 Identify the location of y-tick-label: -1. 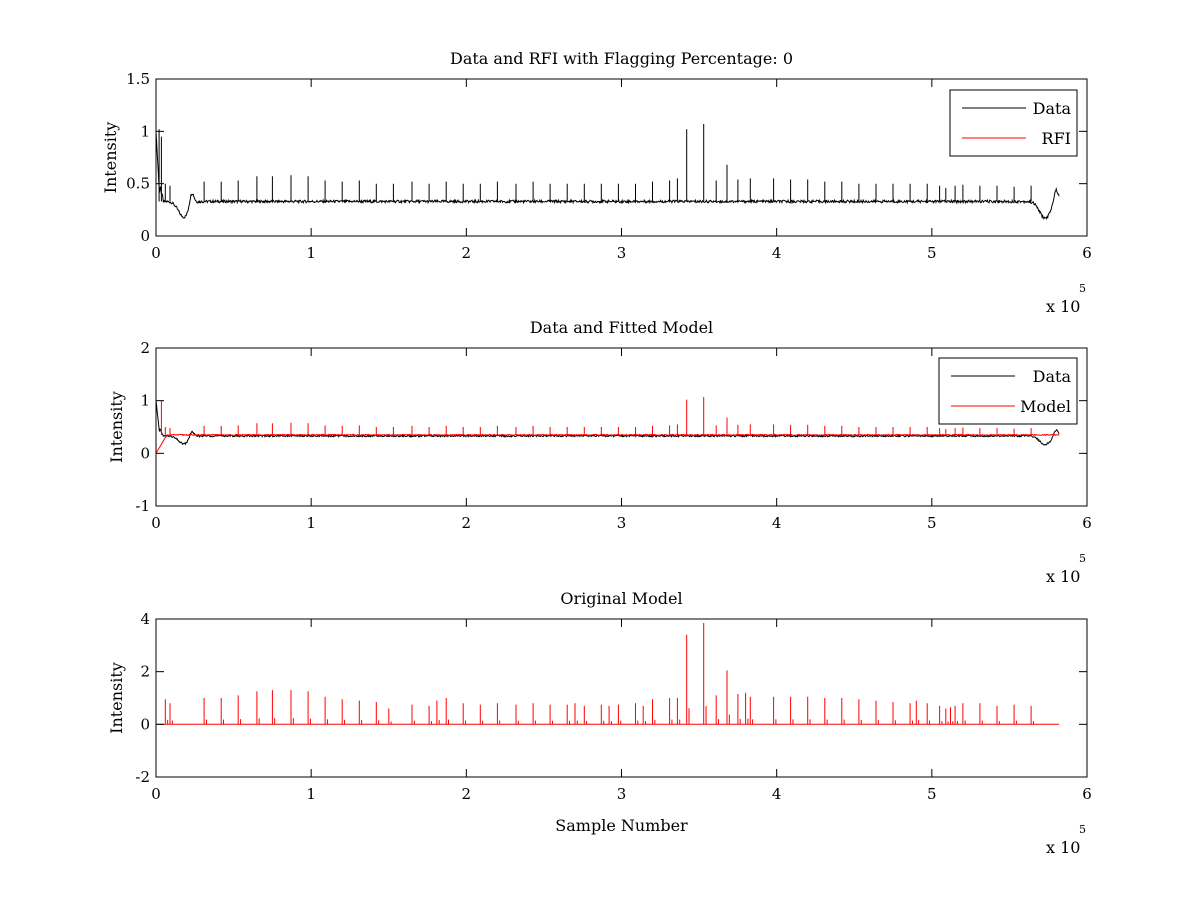
(142, 506).